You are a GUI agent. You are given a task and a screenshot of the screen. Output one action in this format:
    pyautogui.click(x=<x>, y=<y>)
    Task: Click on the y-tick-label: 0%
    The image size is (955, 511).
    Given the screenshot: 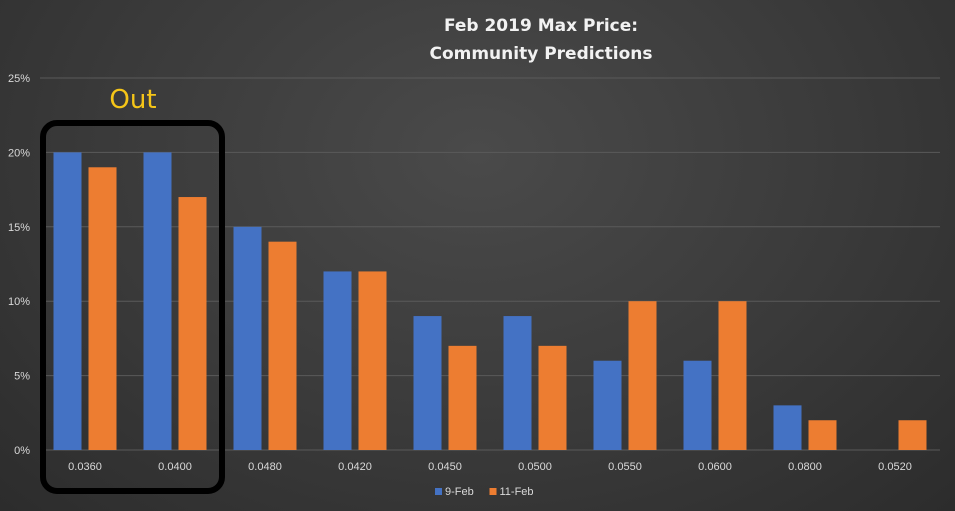 What is the action you would take?
    pyautogui.click(x=22, y=451)
    